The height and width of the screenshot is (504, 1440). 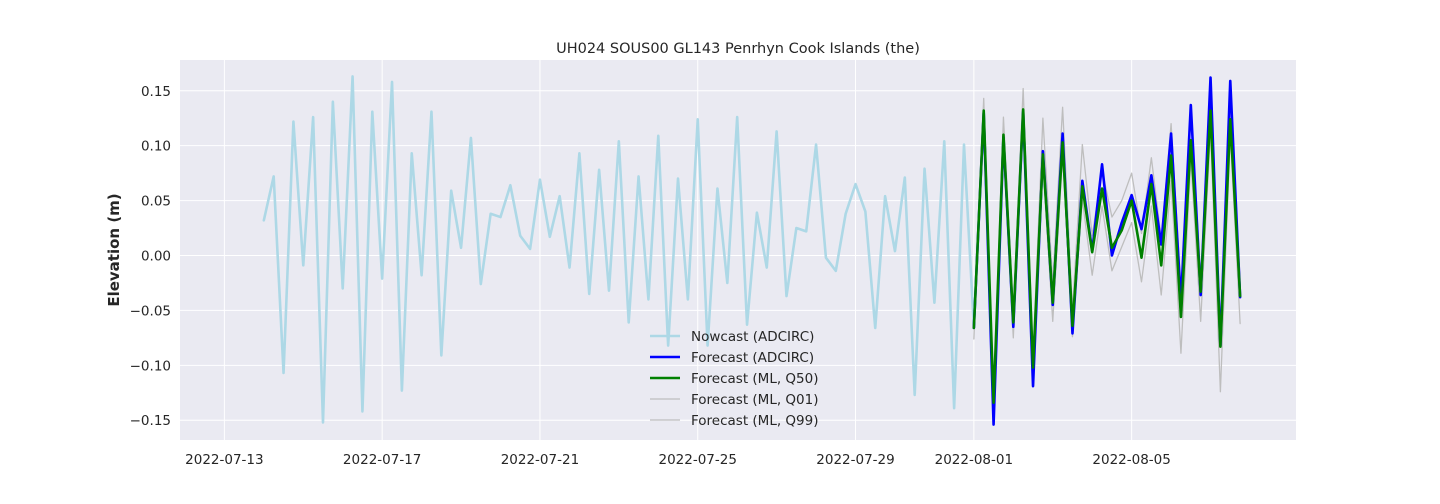 What do you see at coordinates (855, 460) in the screenshot?
I see `x-tick-label: 2022-07-29` at bounding box center [855, 460].